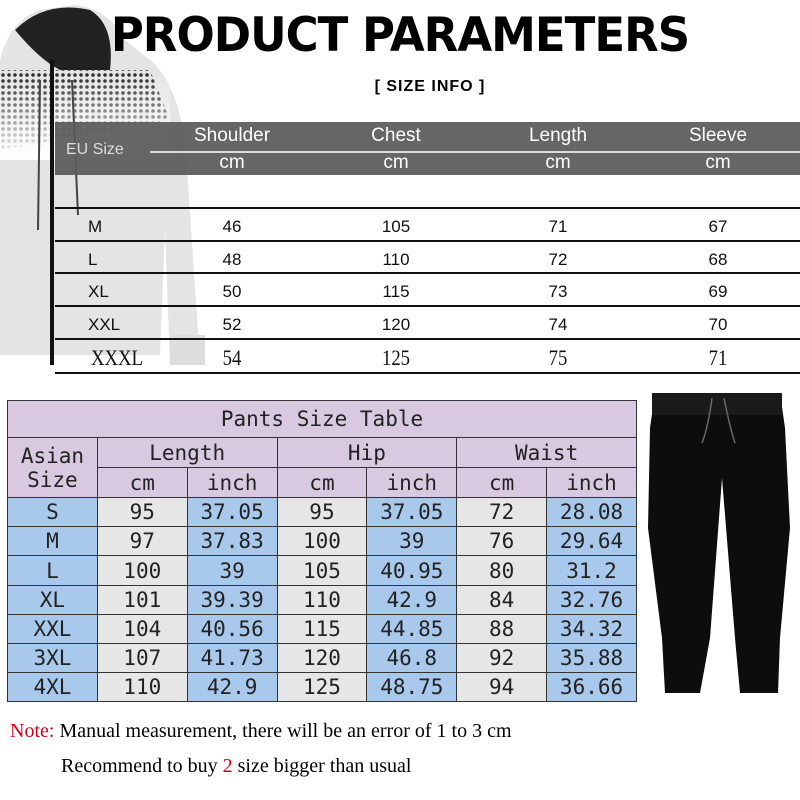 The width and height of the screenshot is (800, 800). I want to click on measurement-cell: 40.95, so click(412, 570).